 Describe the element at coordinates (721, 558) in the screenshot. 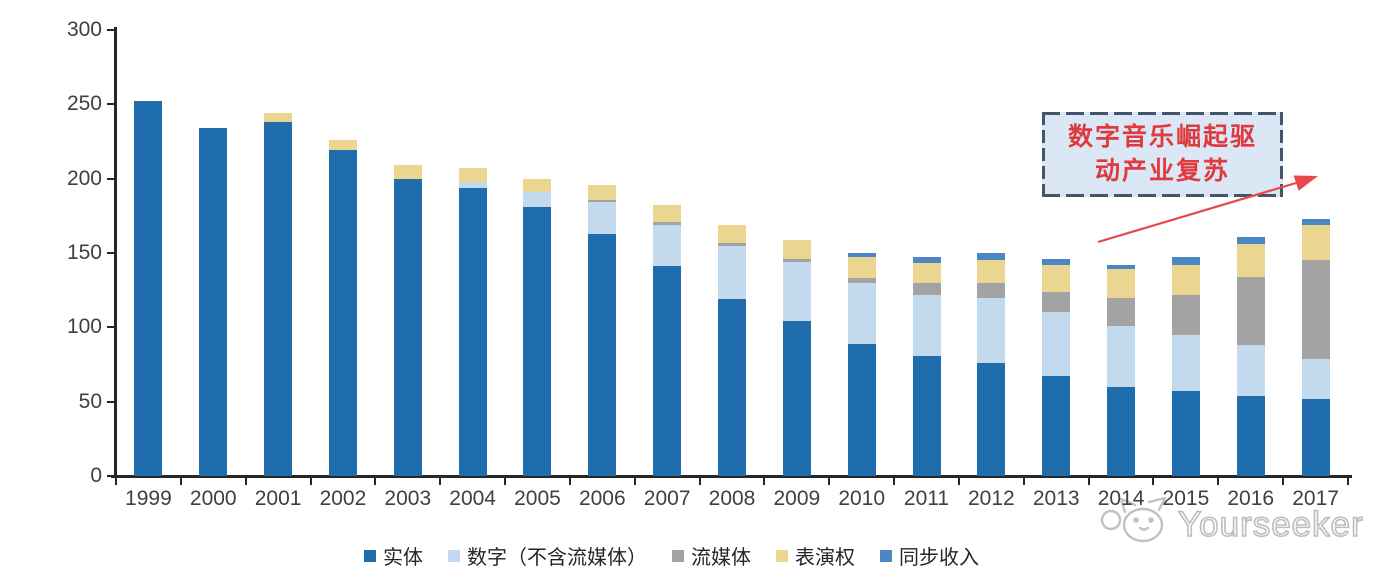

I see `legend-label: 流媒体` at that location.